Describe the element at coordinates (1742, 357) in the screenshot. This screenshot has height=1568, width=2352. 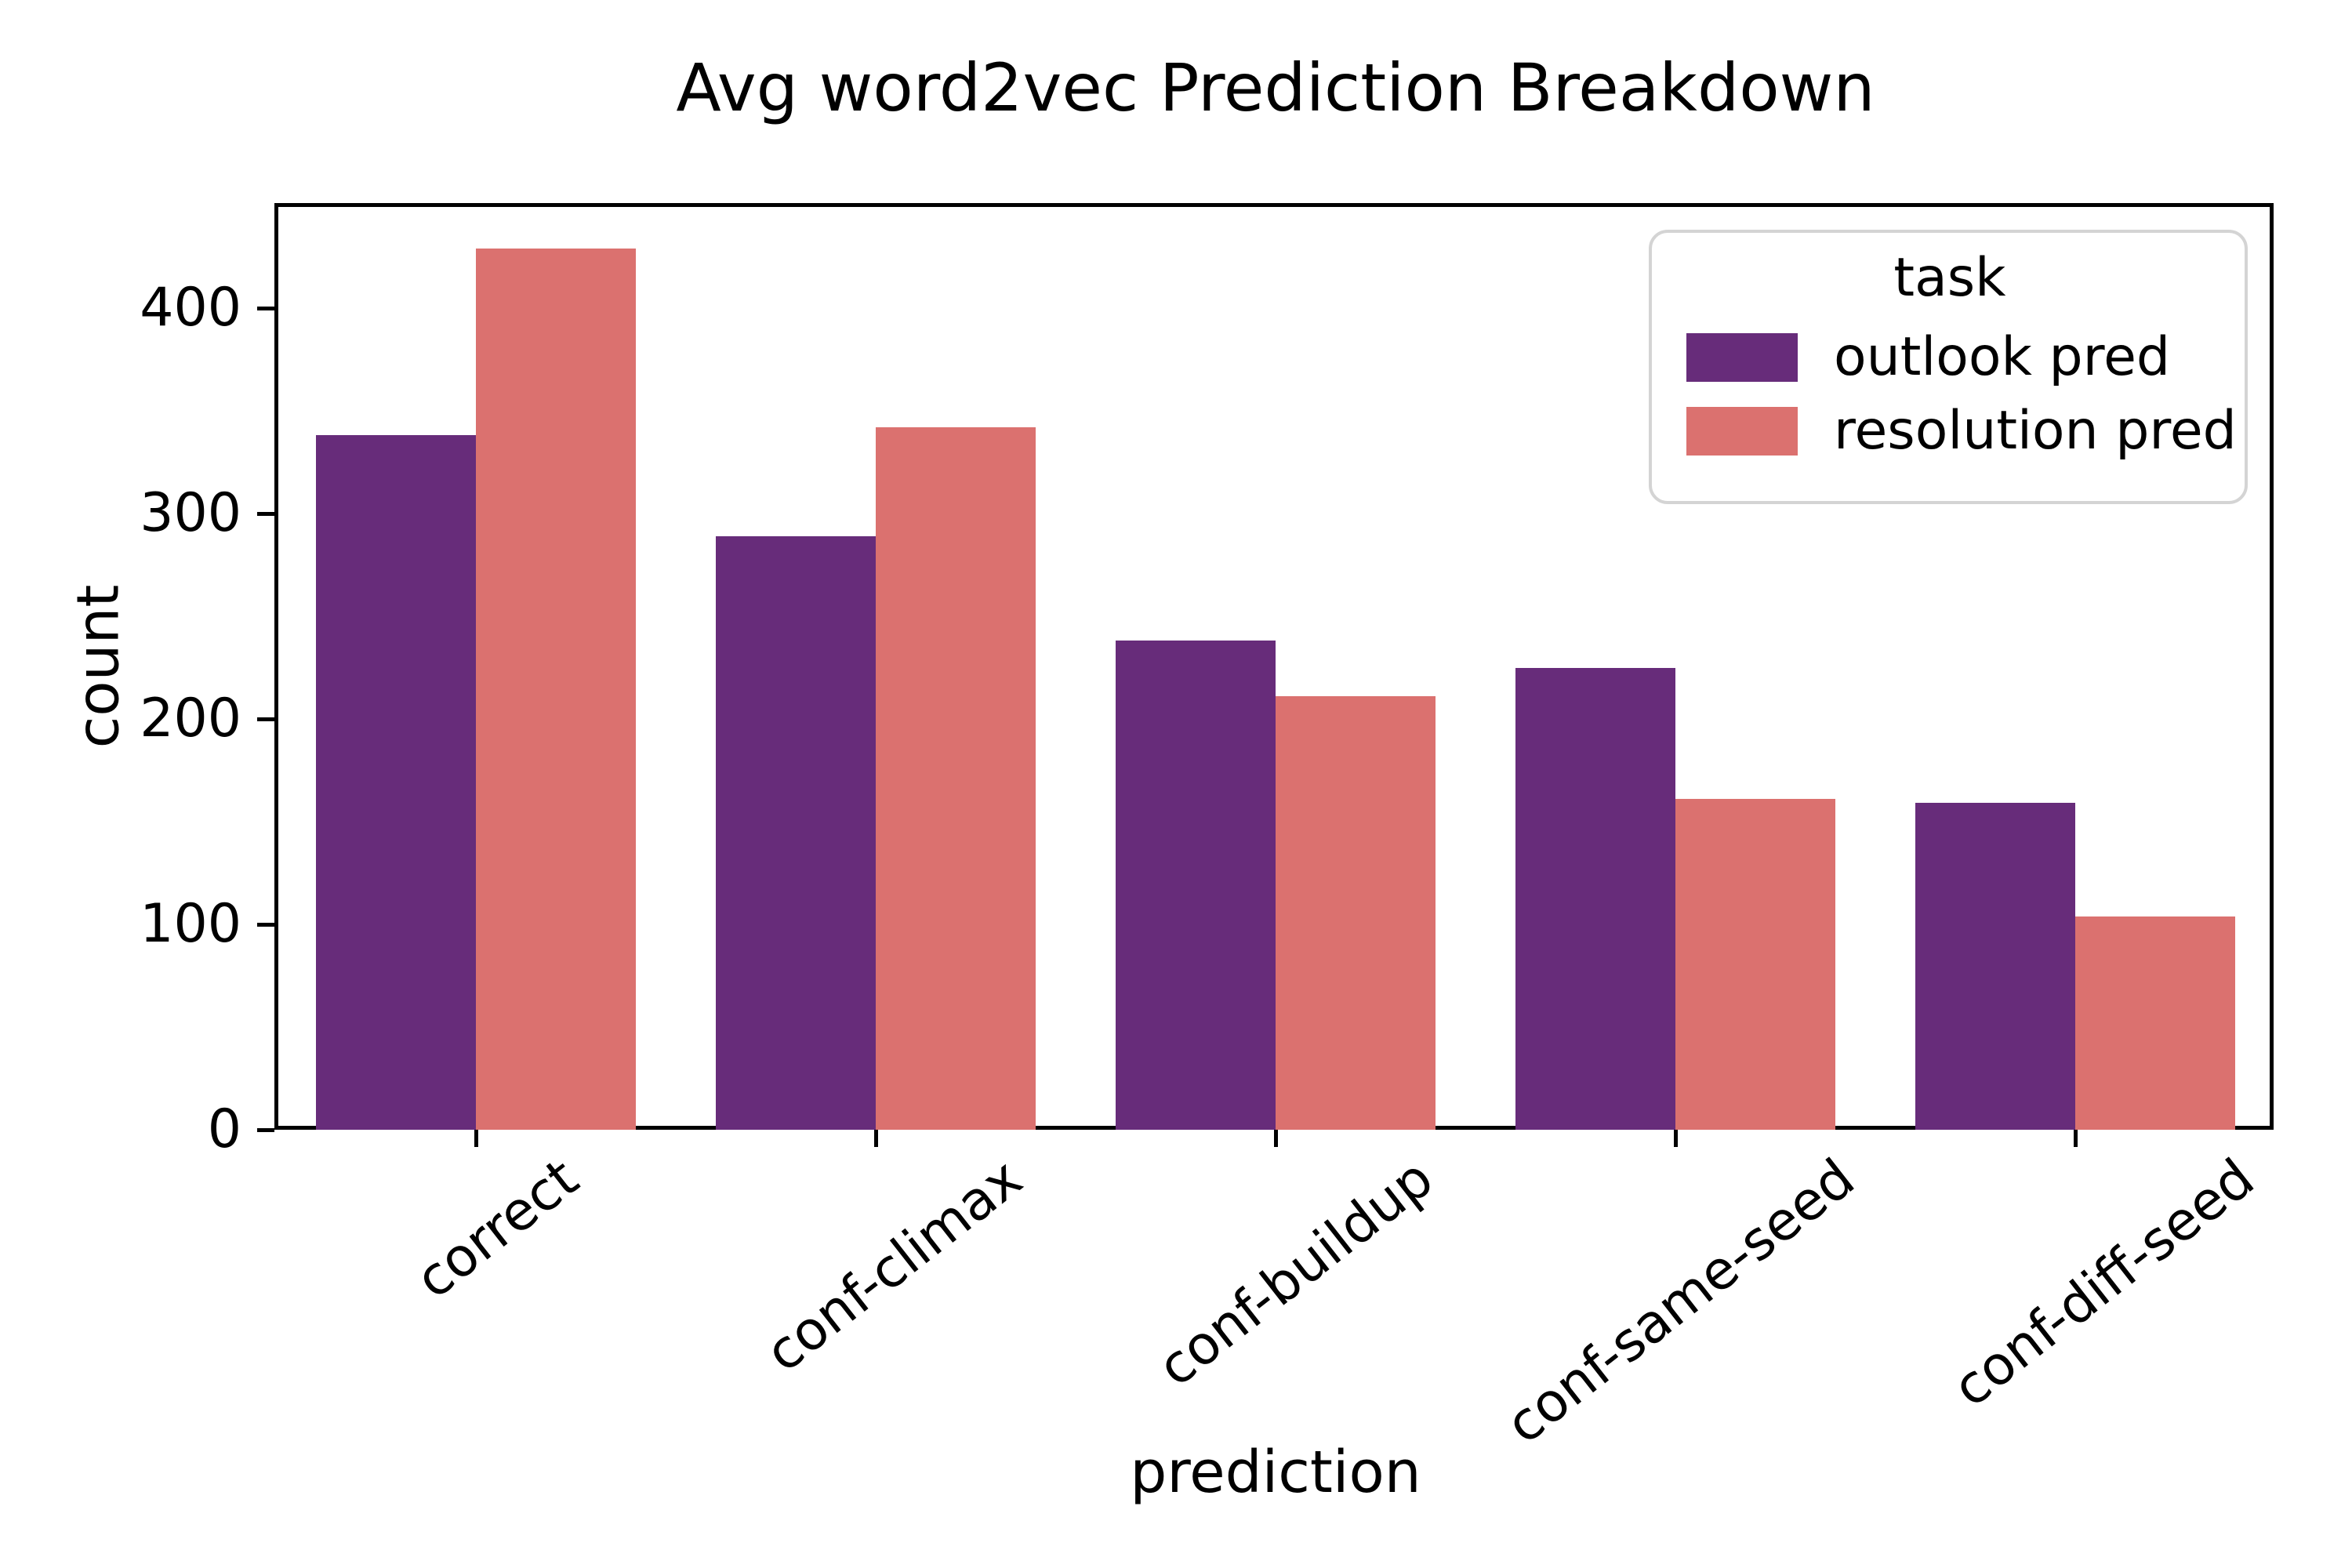
I see `legend-swatch-outlook-pred` at that location.